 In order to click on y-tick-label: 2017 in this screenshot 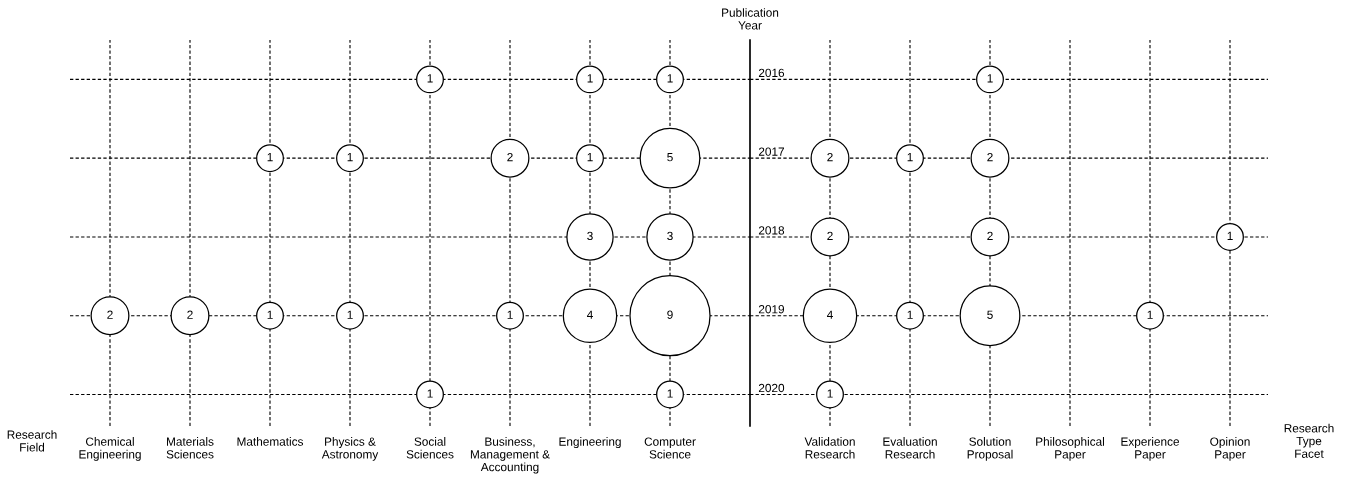, I will do `click(771, 151)`.